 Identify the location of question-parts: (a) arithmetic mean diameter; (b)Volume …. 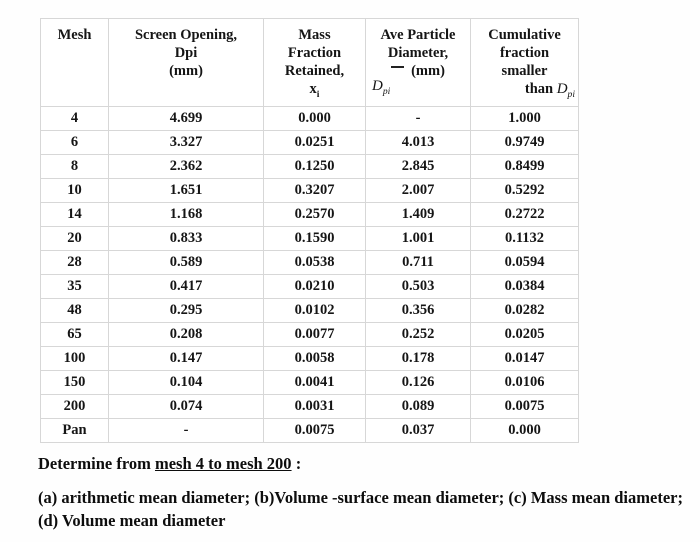
(366, 509).